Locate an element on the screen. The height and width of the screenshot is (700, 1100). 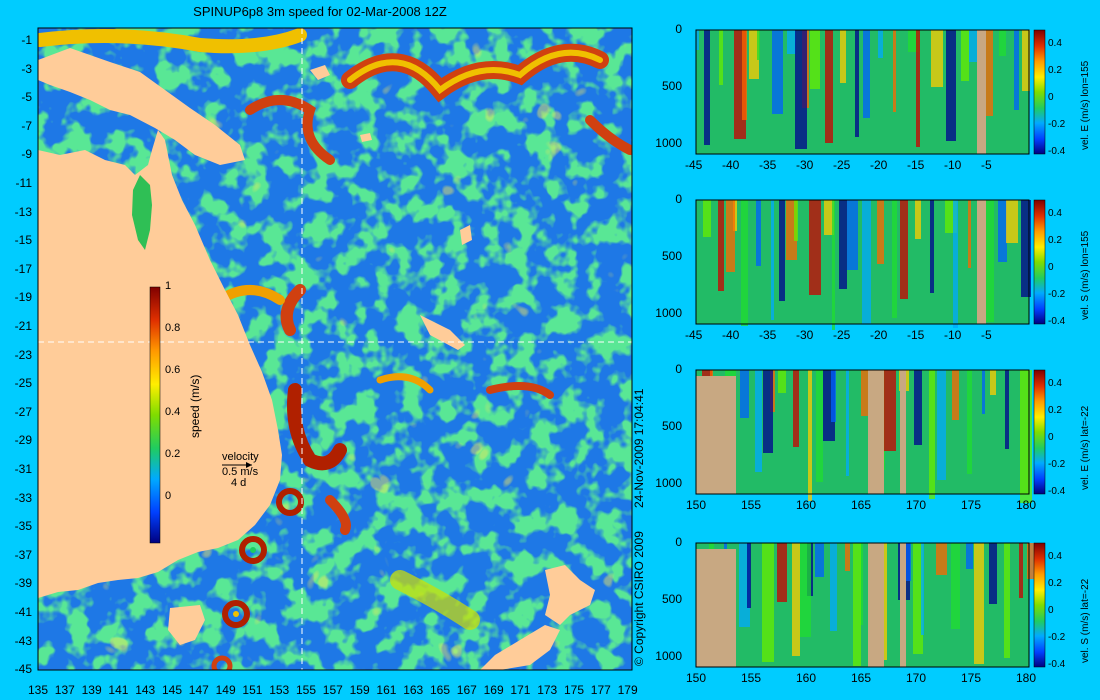
longitude-tick-label: 175 is located at coordinates (574, 690).